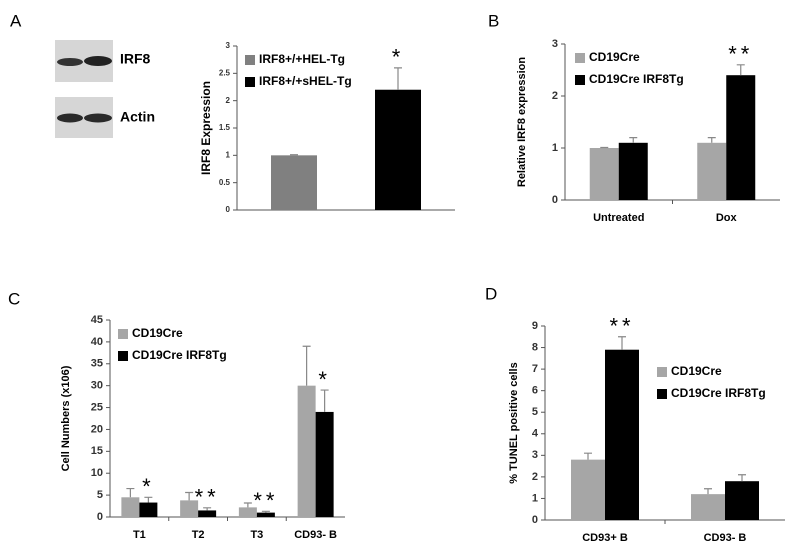 This screenshot has height=557, width=800. Describe the element at coordinates (621, 326) in the screenshot. I see `significance-label: **` at that location.